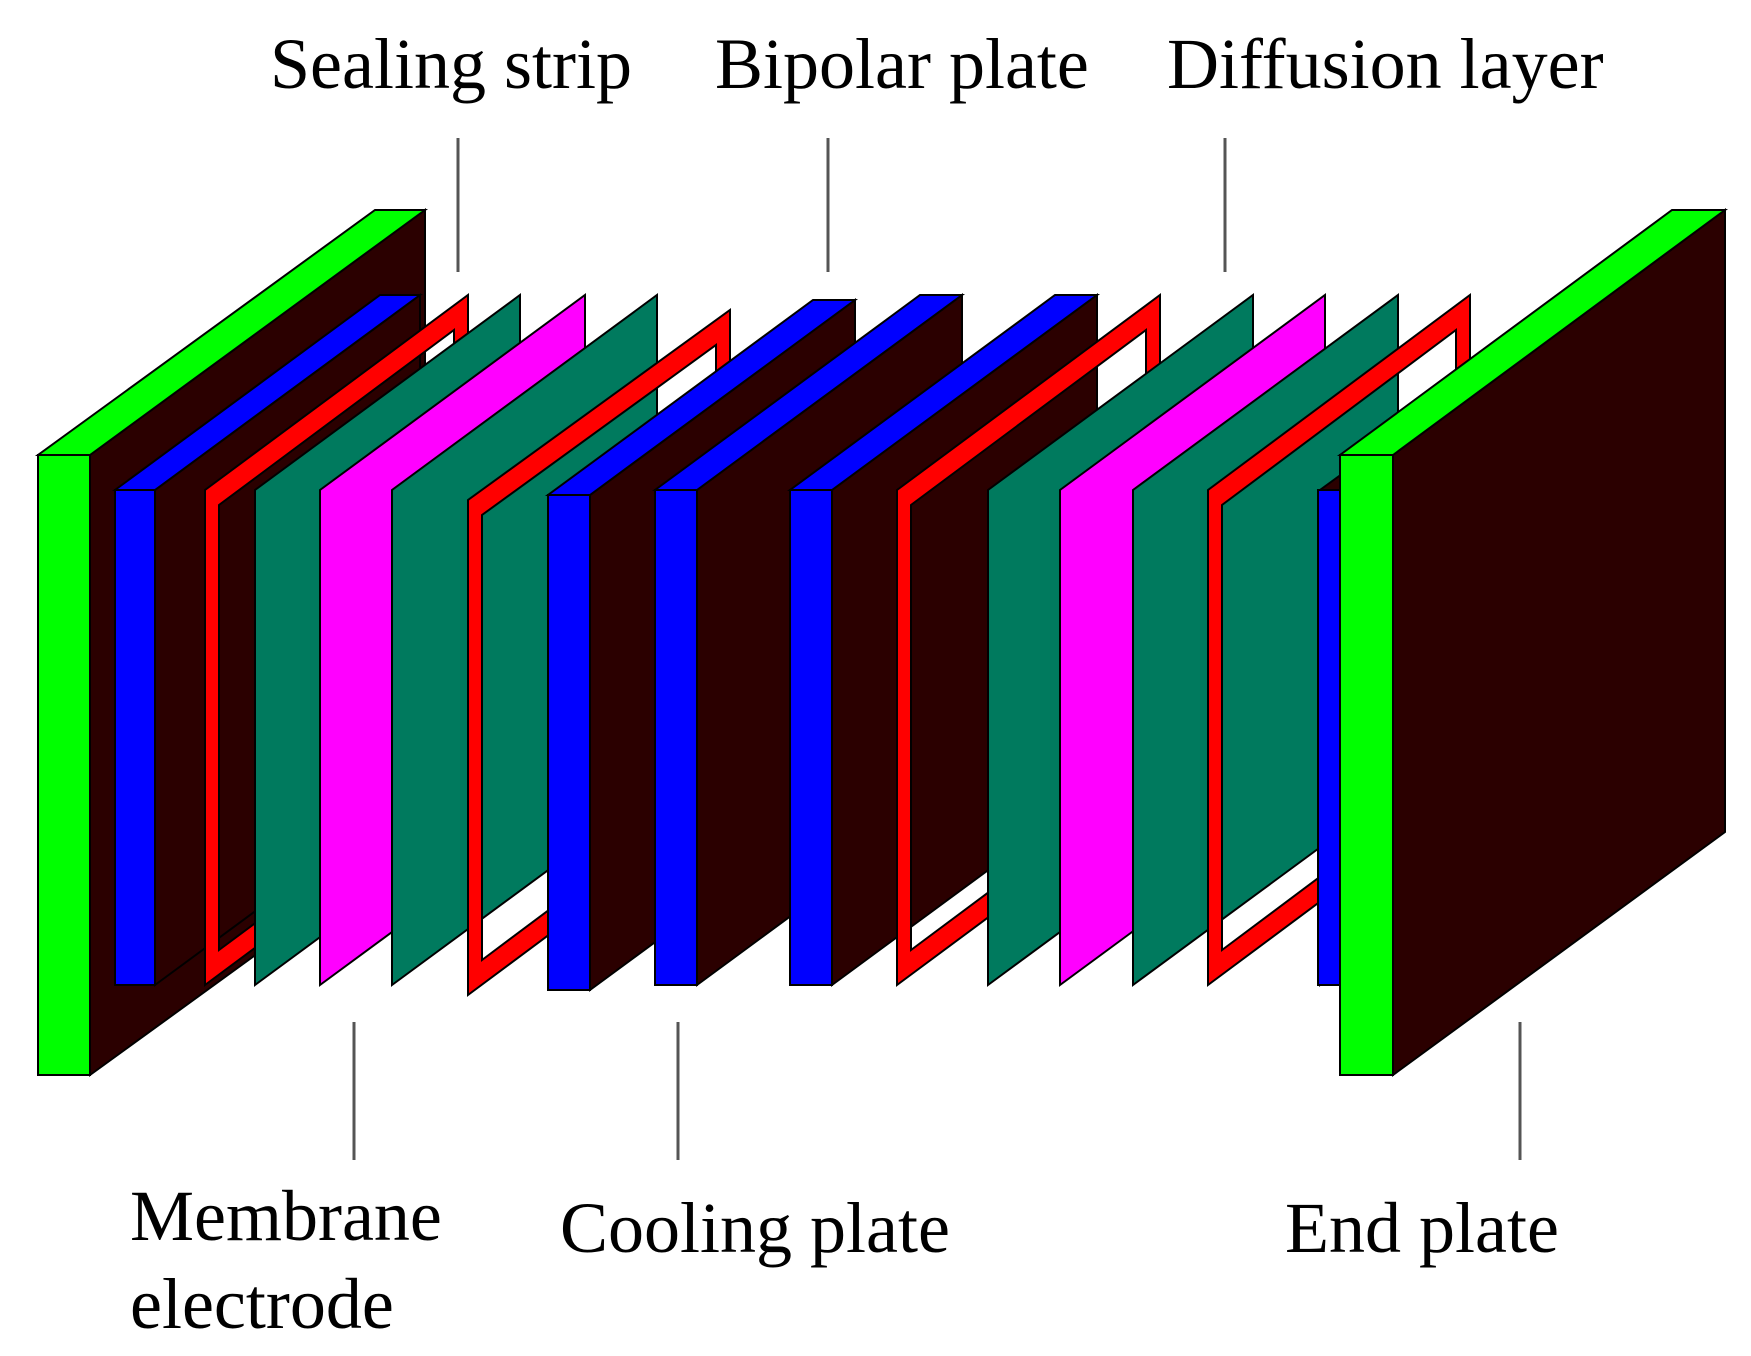 The height and width of the screenshot is (1356, 1751). What do you see at coordinates (902, 64) in the screenshot?
I see `label-bipolar-plate: Bipolar plate` at bounding box center [902, 64].